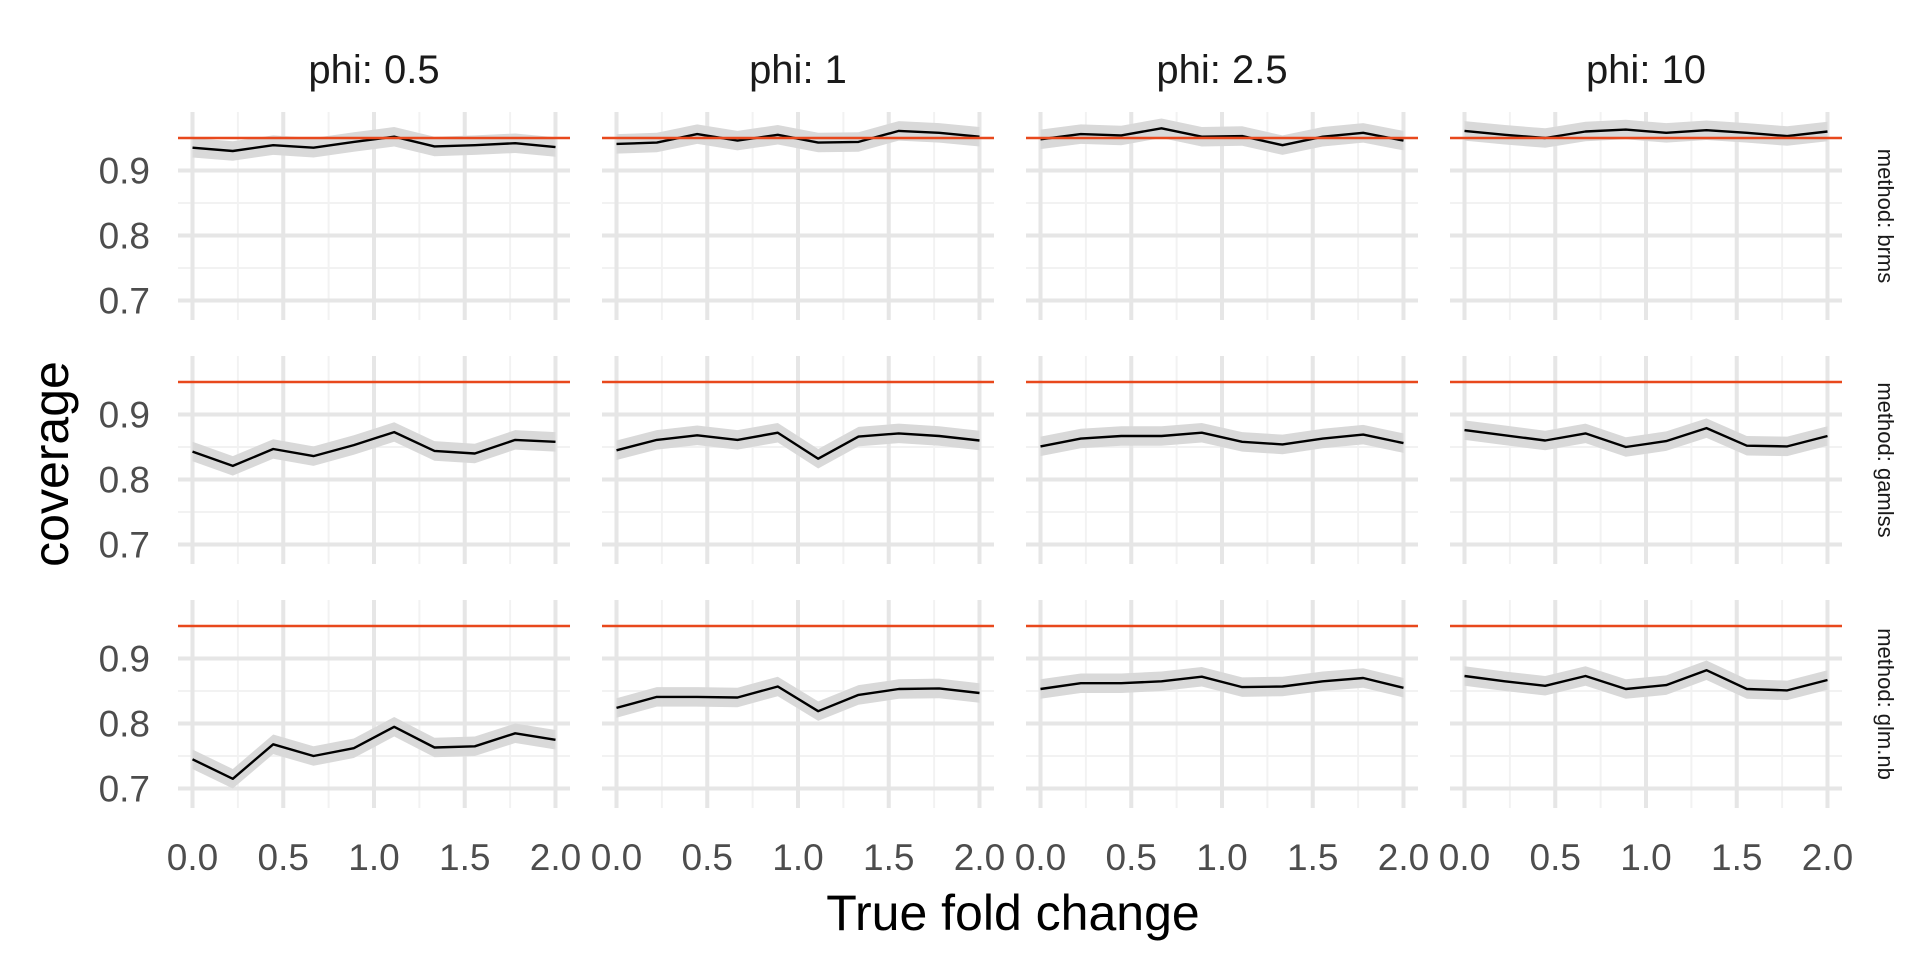 The width and height of the screenshot is (1920, 965). What do you see at coordinates (1221, 70) in the screenshot?
I see `facet-column-label: phi: 2.5` at bounding box center [1221, 70].